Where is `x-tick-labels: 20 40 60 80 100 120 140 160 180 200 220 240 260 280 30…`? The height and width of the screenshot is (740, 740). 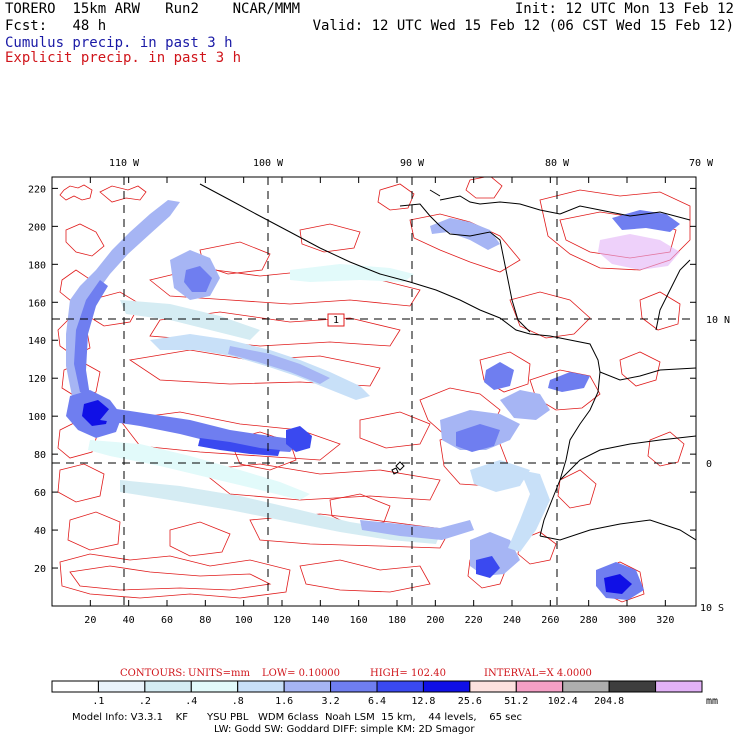
x-tick-labels: 20 40 60 80 100 120 140 160 180 200 220 240 260 280 30… is located at coordinates (379, 620).